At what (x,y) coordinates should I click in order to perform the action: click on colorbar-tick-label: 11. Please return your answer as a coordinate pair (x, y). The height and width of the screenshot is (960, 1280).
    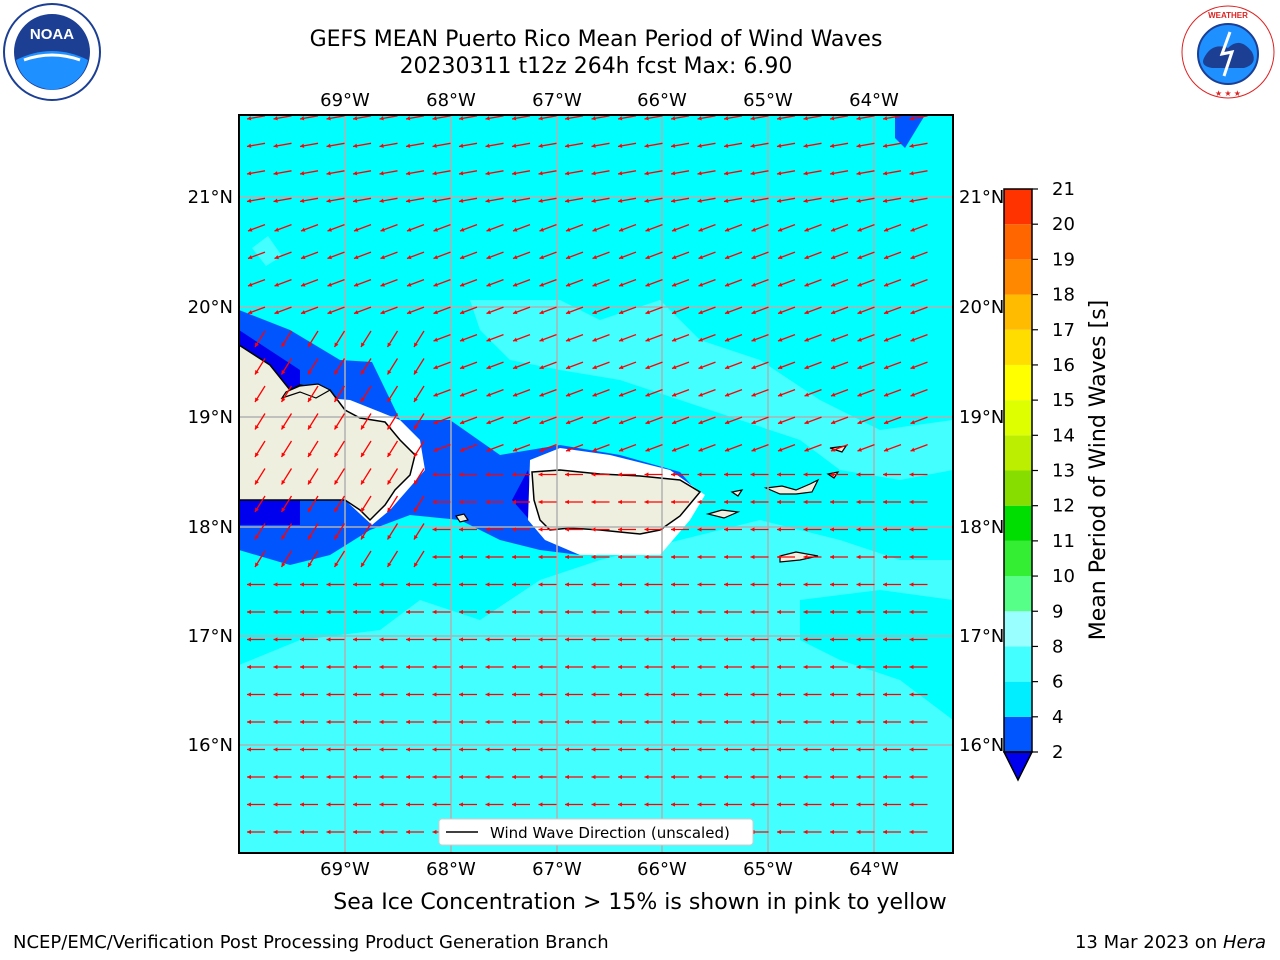
    Looking at the image, I should click on (1063, 541).